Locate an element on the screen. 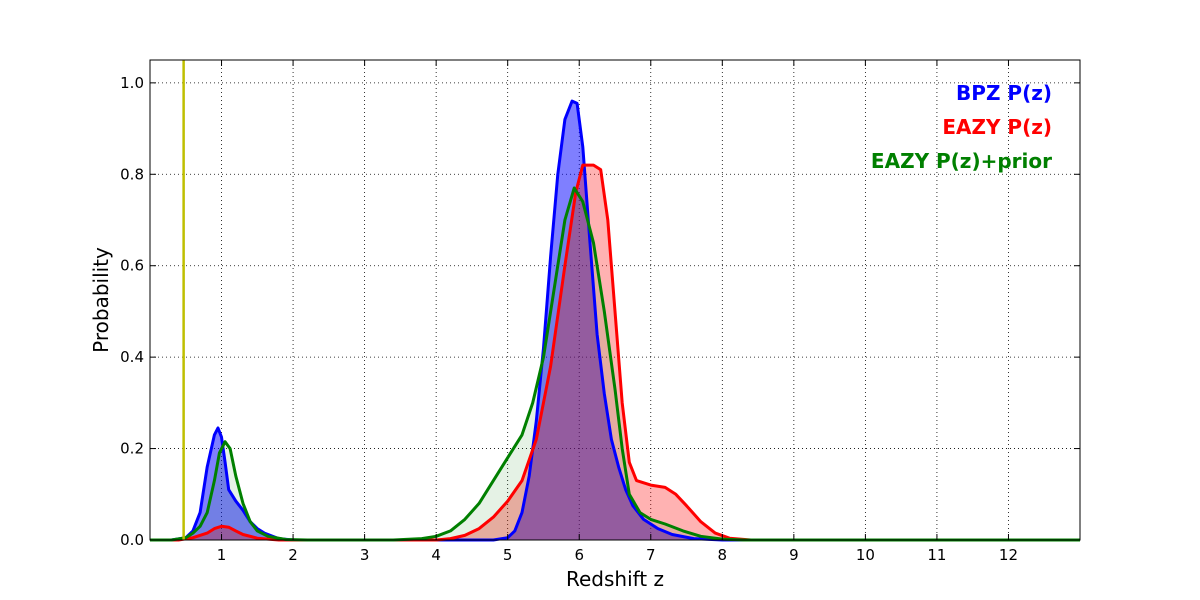  x-tick-label: 7 is located at coordinates (651, 555).